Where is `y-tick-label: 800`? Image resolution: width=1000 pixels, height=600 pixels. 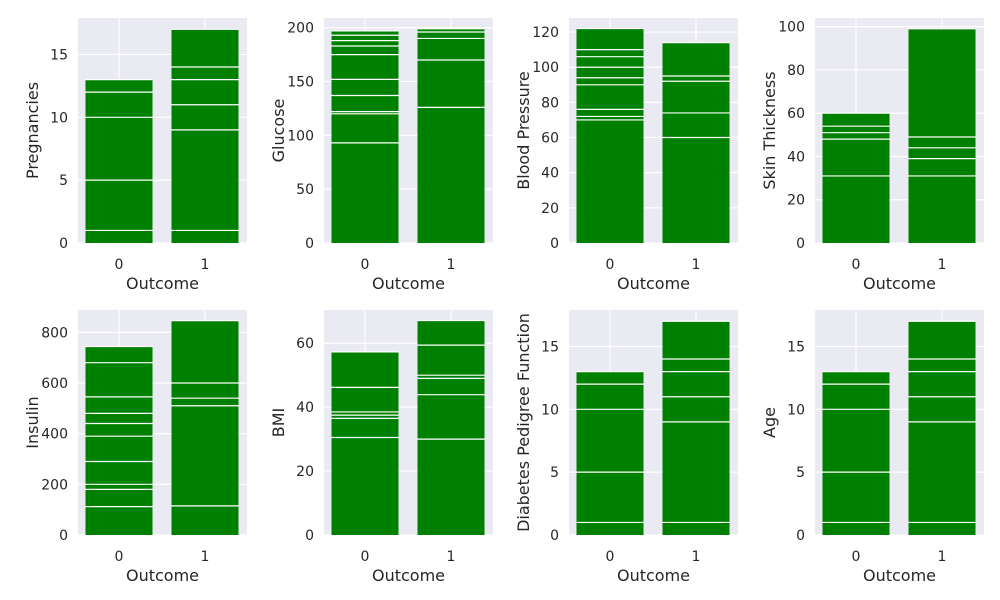
y-tick-label: 800 is located at coordinates (54, 333).